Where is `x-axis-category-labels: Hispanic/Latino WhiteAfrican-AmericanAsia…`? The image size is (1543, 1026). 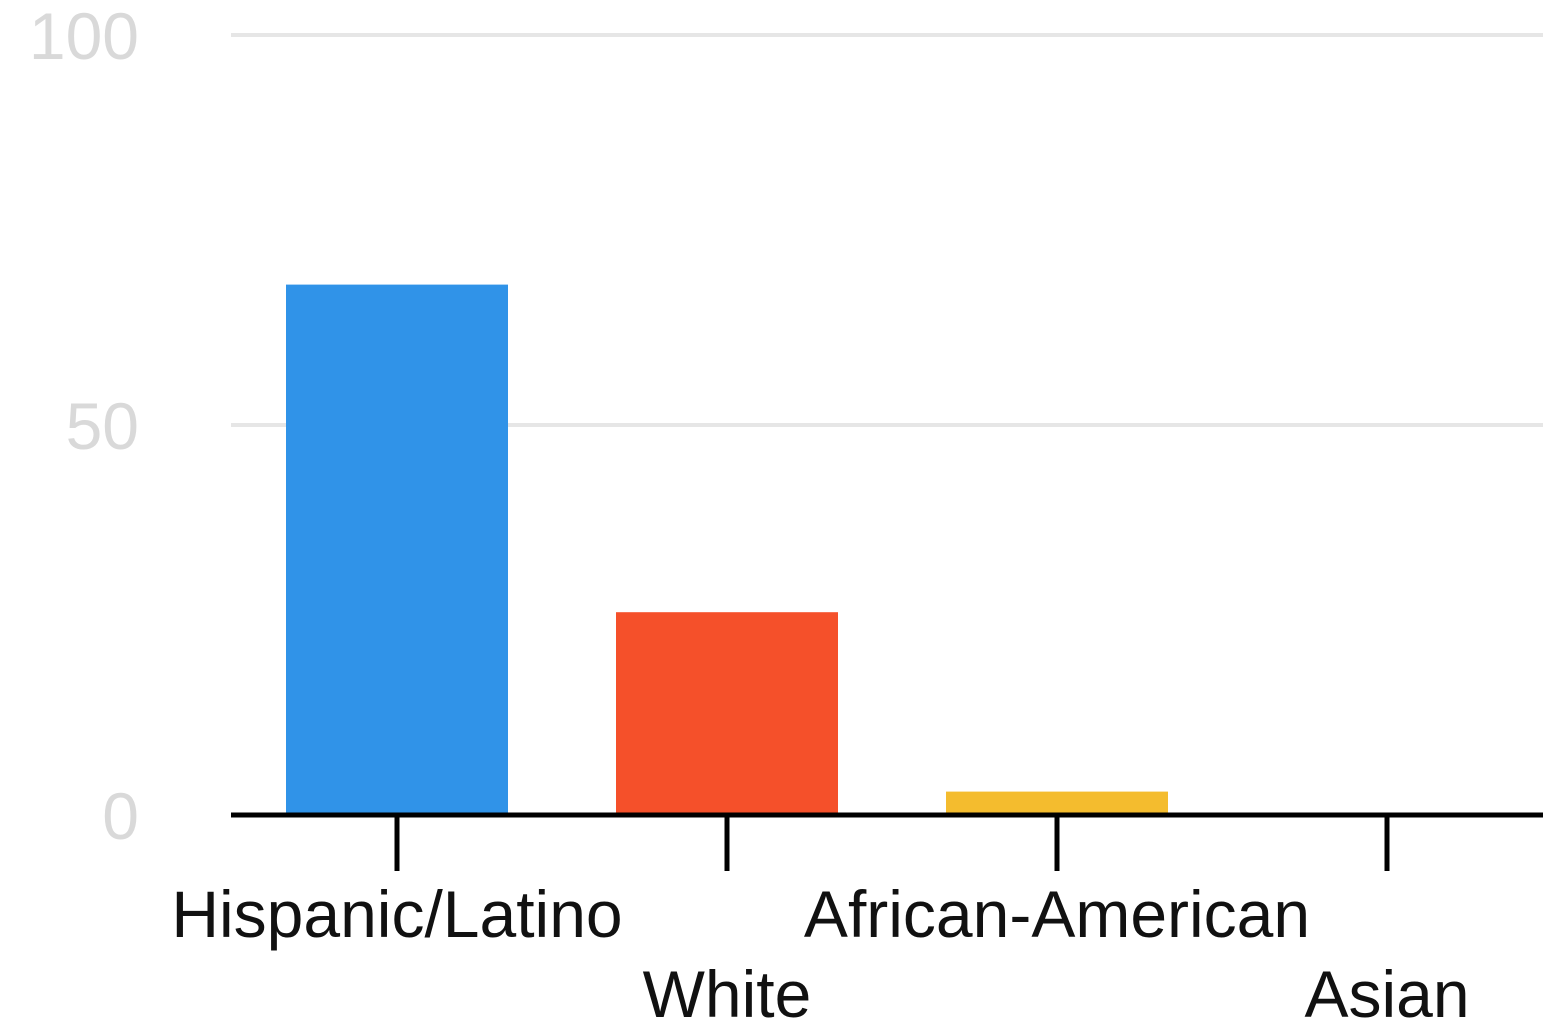
x-axis-category-labels: Hispanic/Latino WhiteAfrican-AmericanAsia… is located at coordinates (820, 951).